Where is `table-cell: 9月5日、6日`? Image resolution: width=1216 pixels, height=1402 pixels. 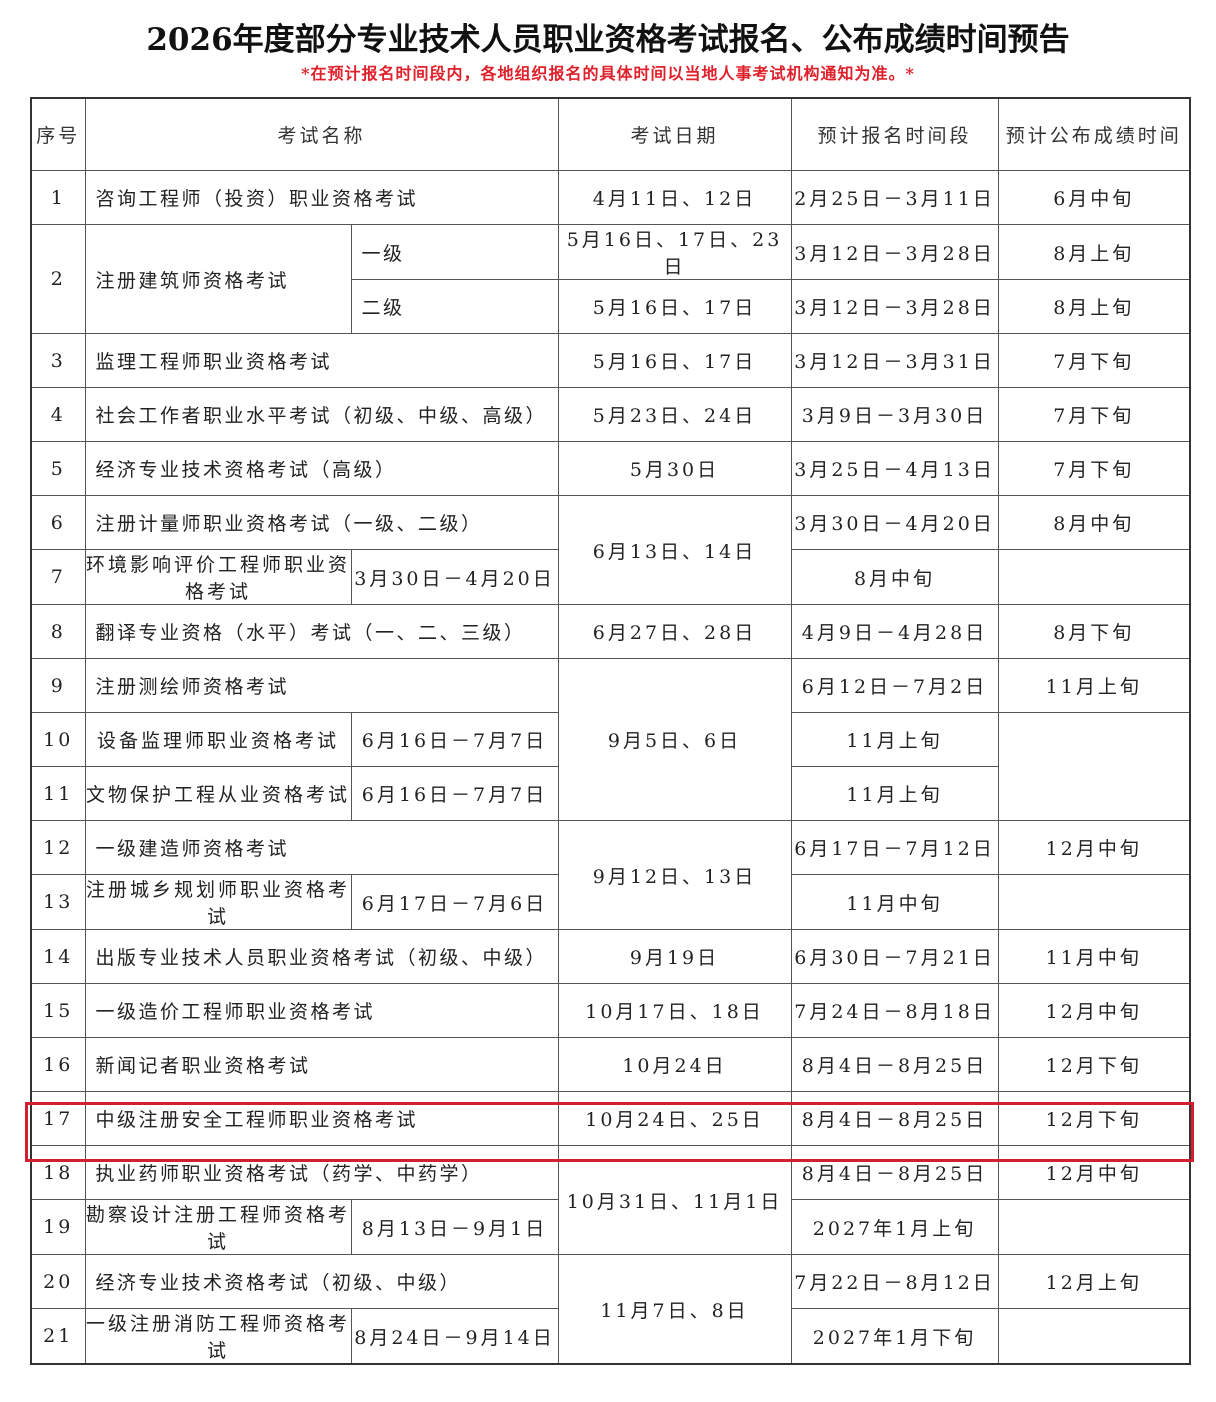 table-cell: 9月5日、6日 is located at coordinates (674, 739).